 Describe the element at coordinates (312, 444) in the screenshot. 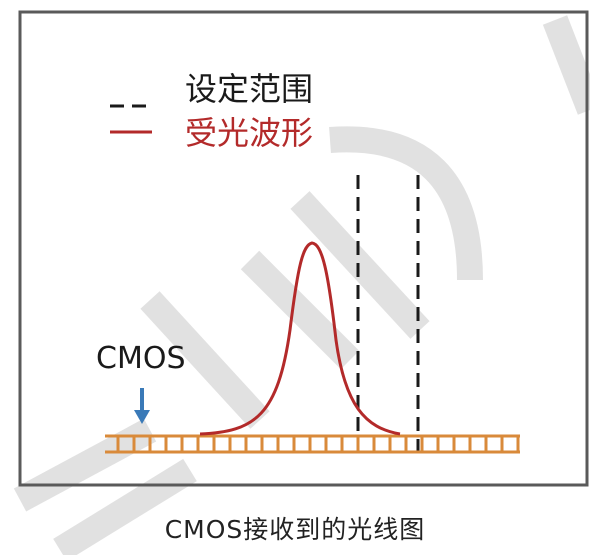

I see `cmos-sensor-strip` at that location.